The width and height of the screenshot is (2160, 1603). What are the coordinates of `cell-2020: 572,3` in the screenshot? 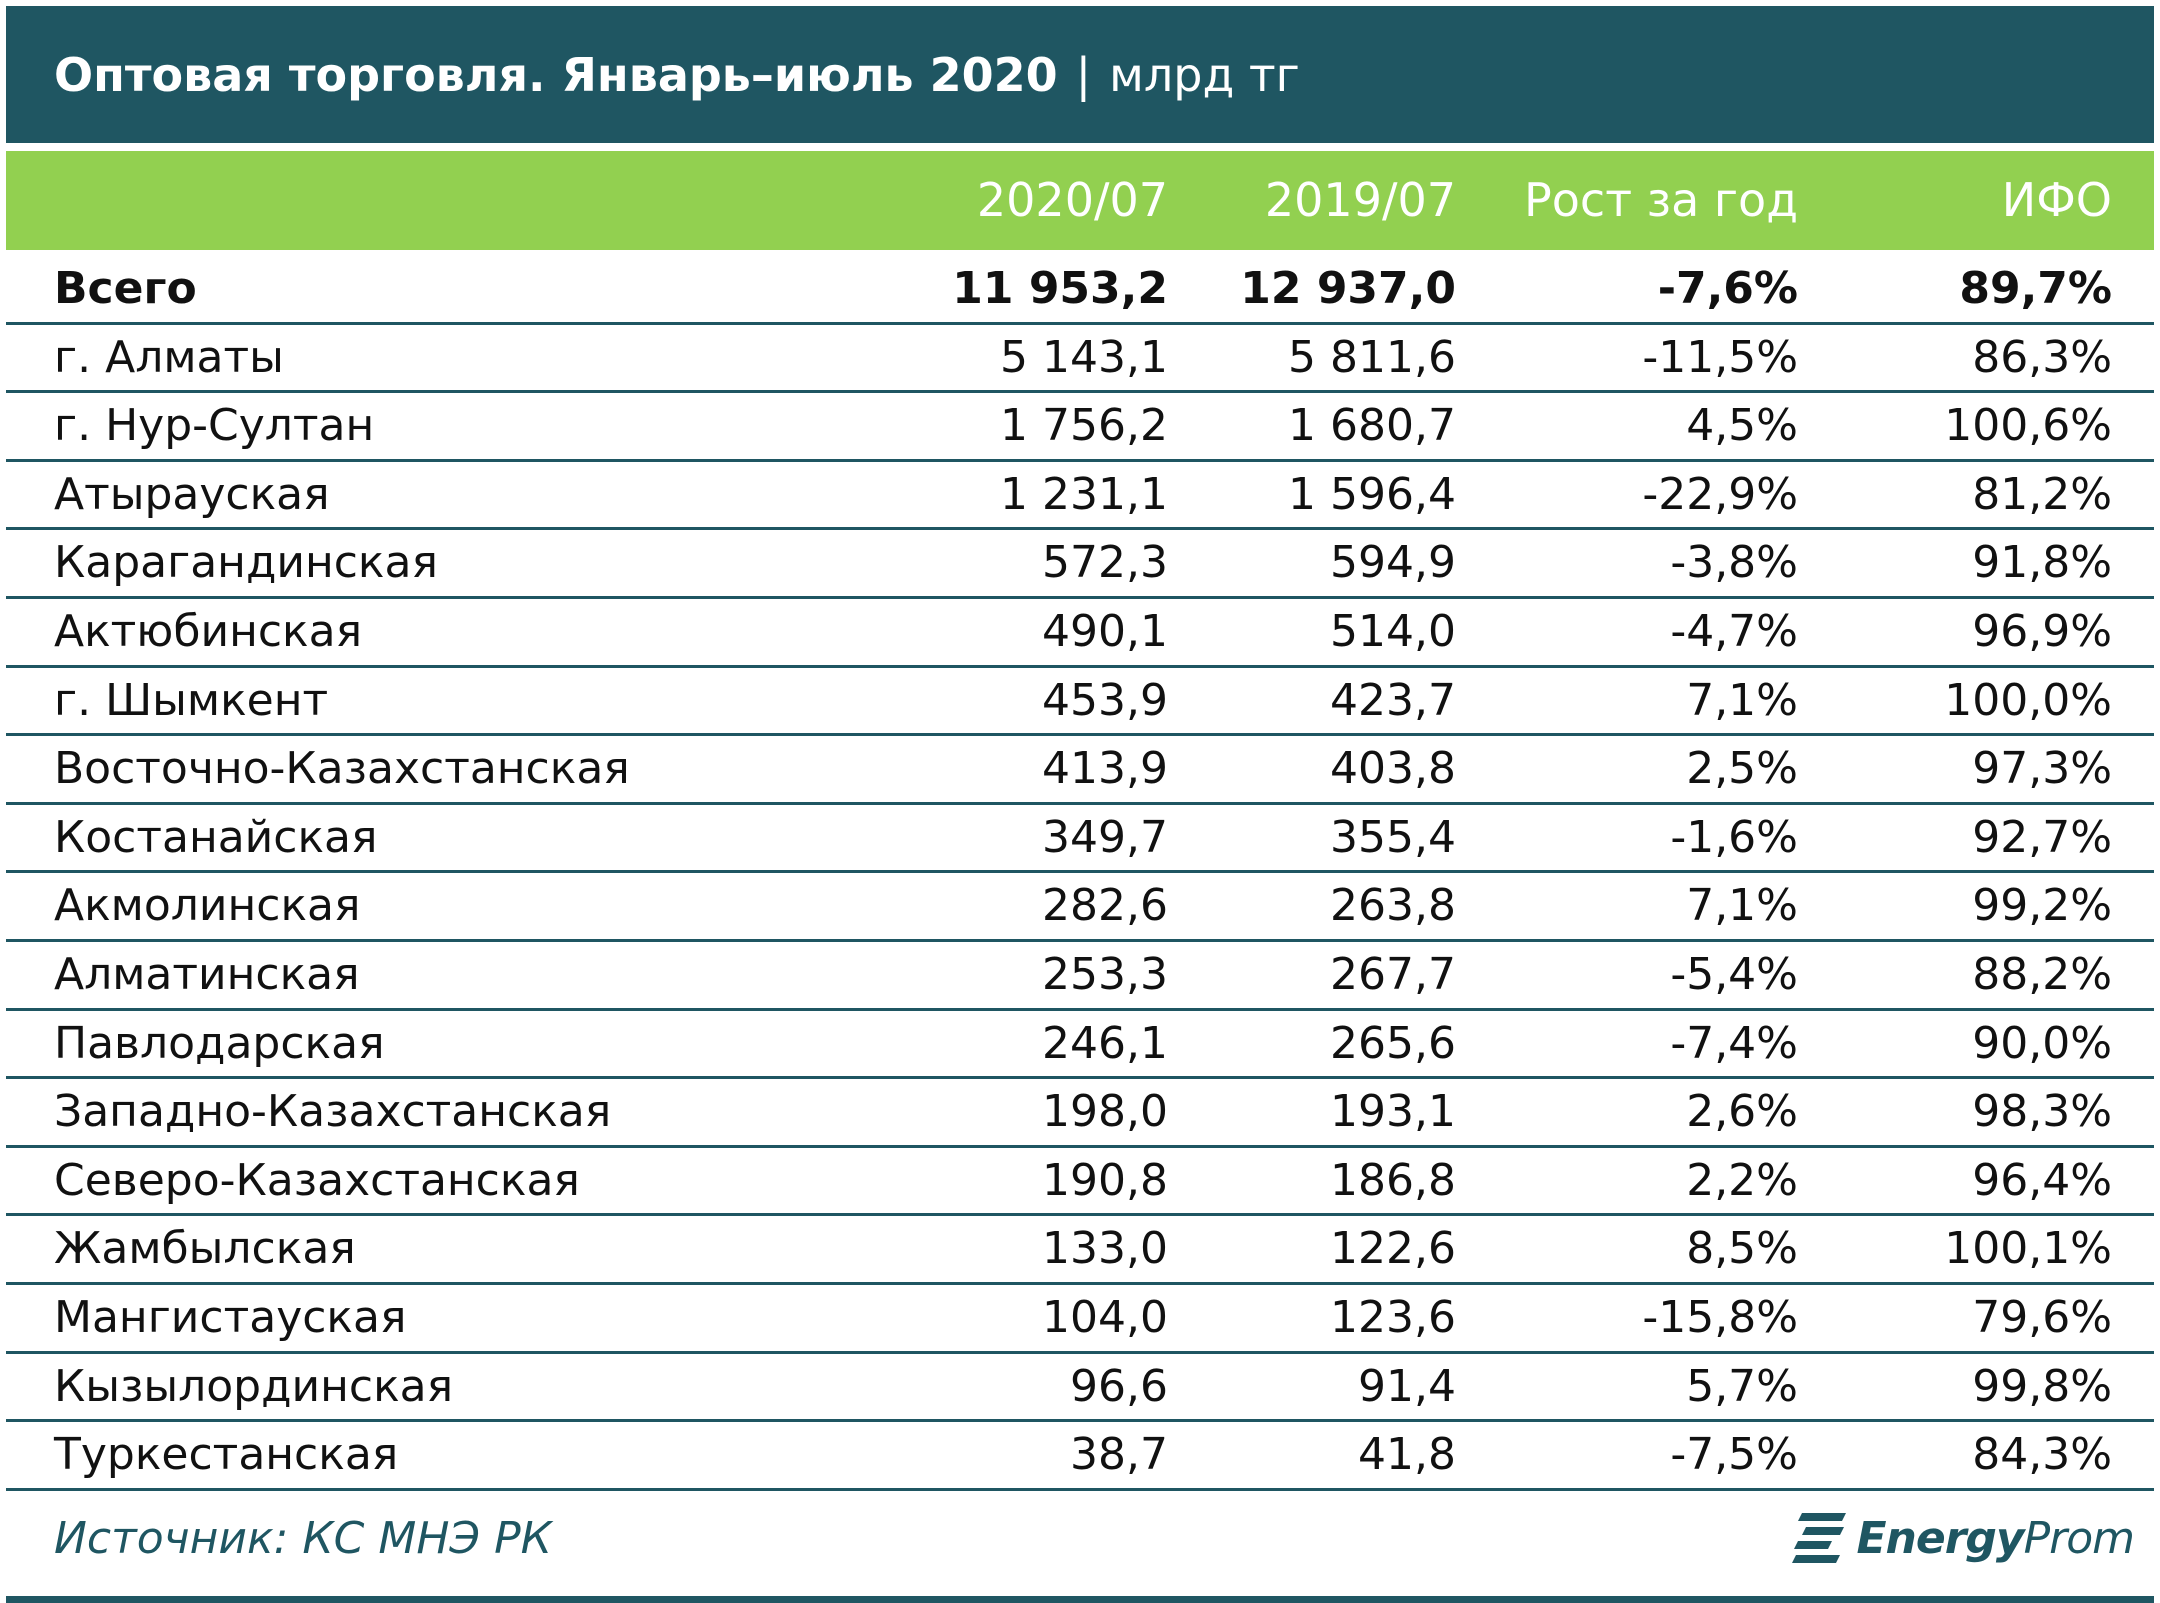 It's located at (1105, 563).